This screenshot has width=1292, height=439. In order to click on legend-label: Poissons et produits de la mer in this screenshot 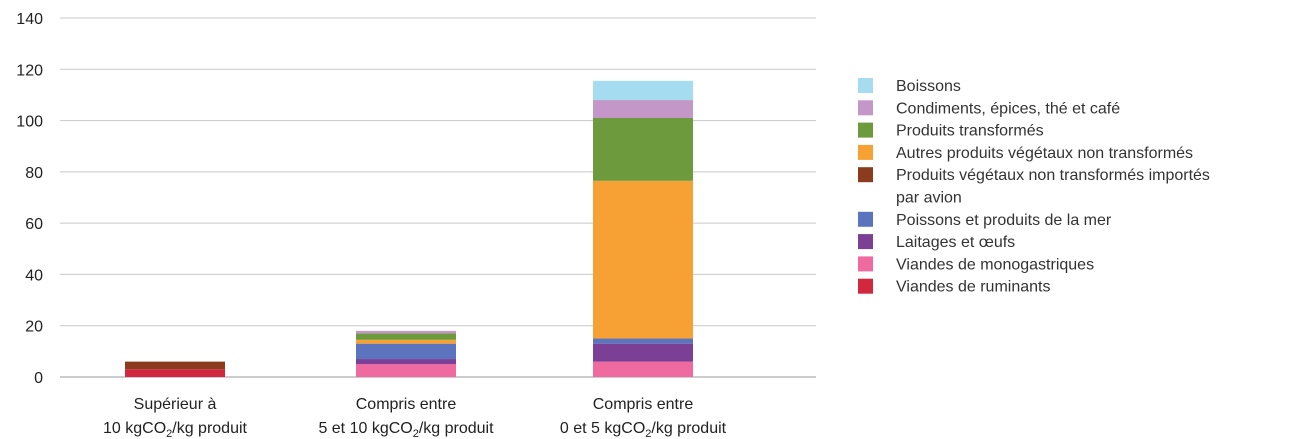, I will do `click(1004, 220)`.